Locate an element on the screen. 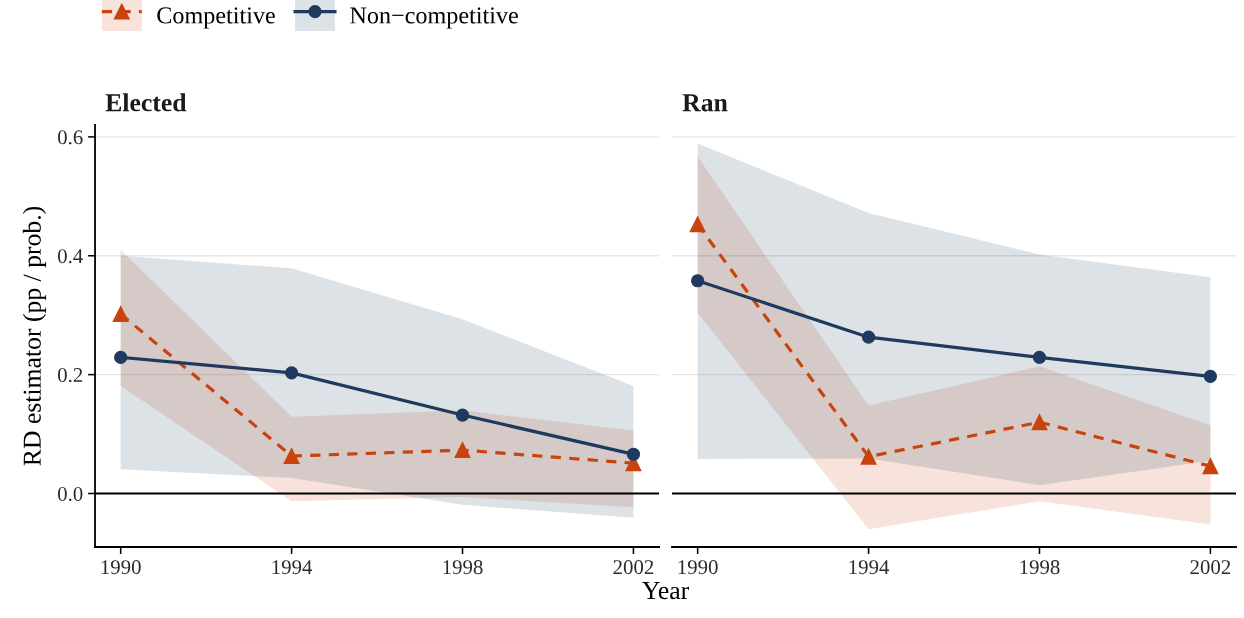 This screenshot has width=1244, height=618. y-tick-label: 0.6 is located at coordinates (70, 137).